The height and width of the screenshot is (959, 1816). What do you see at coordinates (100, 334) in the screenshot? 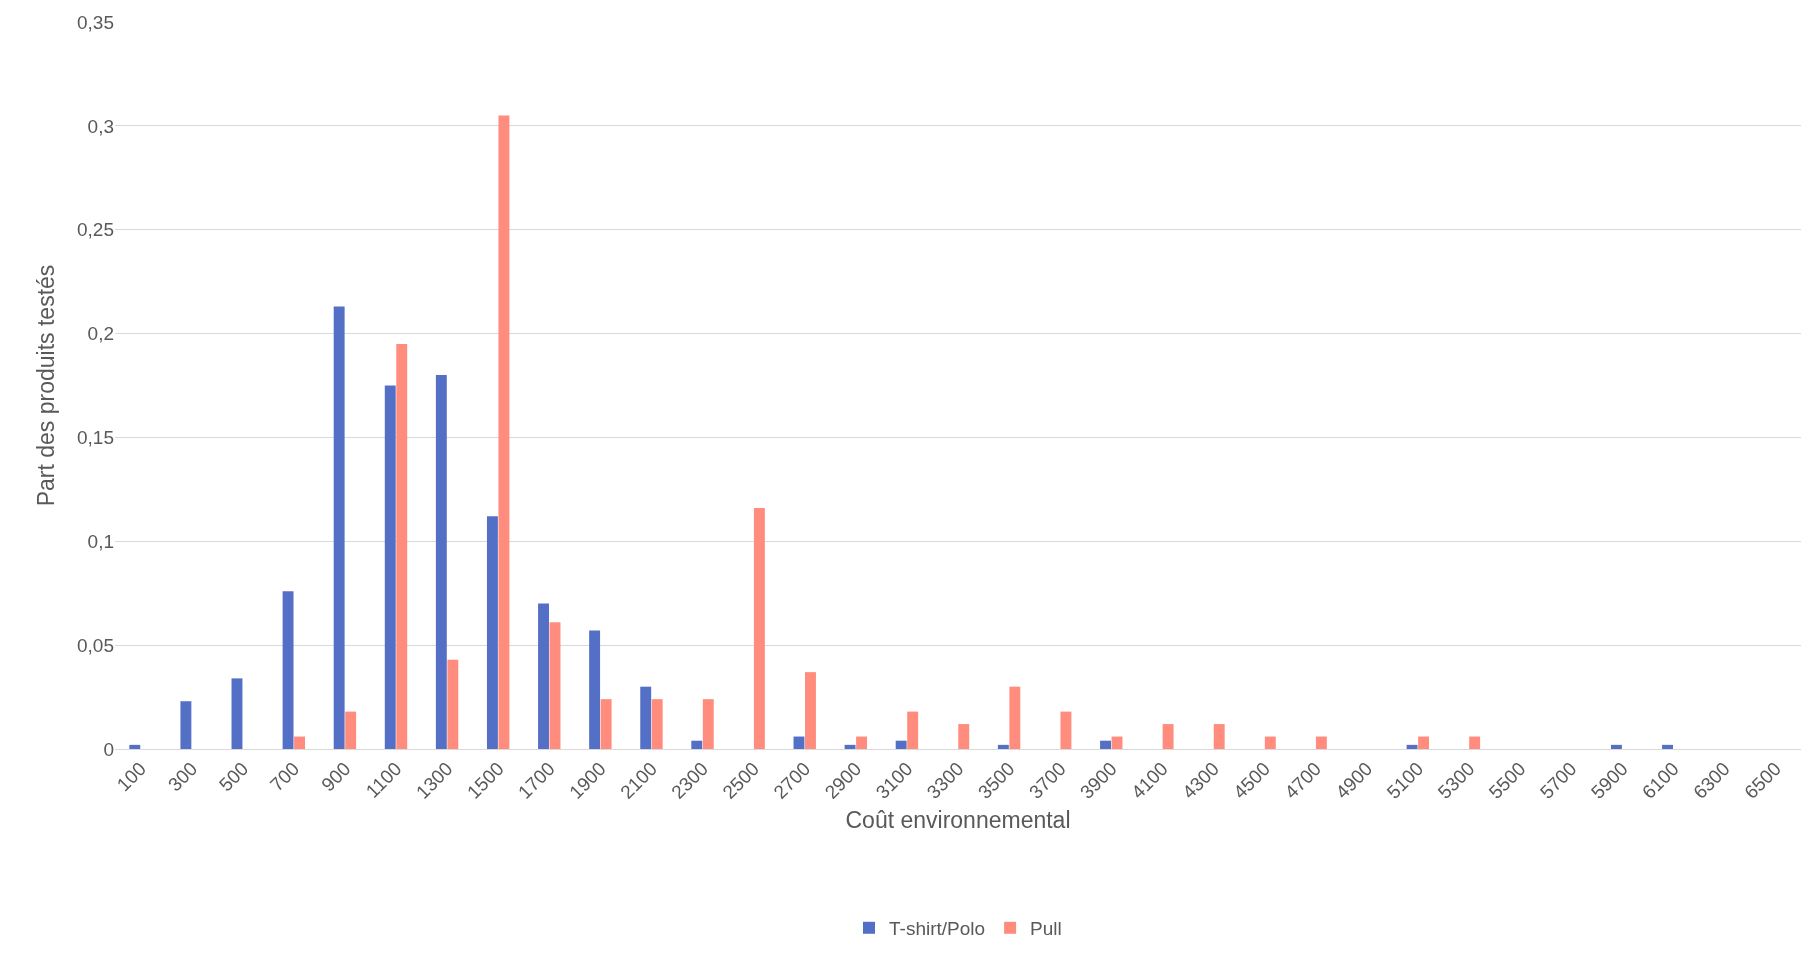
I see `y-tick-label: 0,2` at bounding box center [100, 334].